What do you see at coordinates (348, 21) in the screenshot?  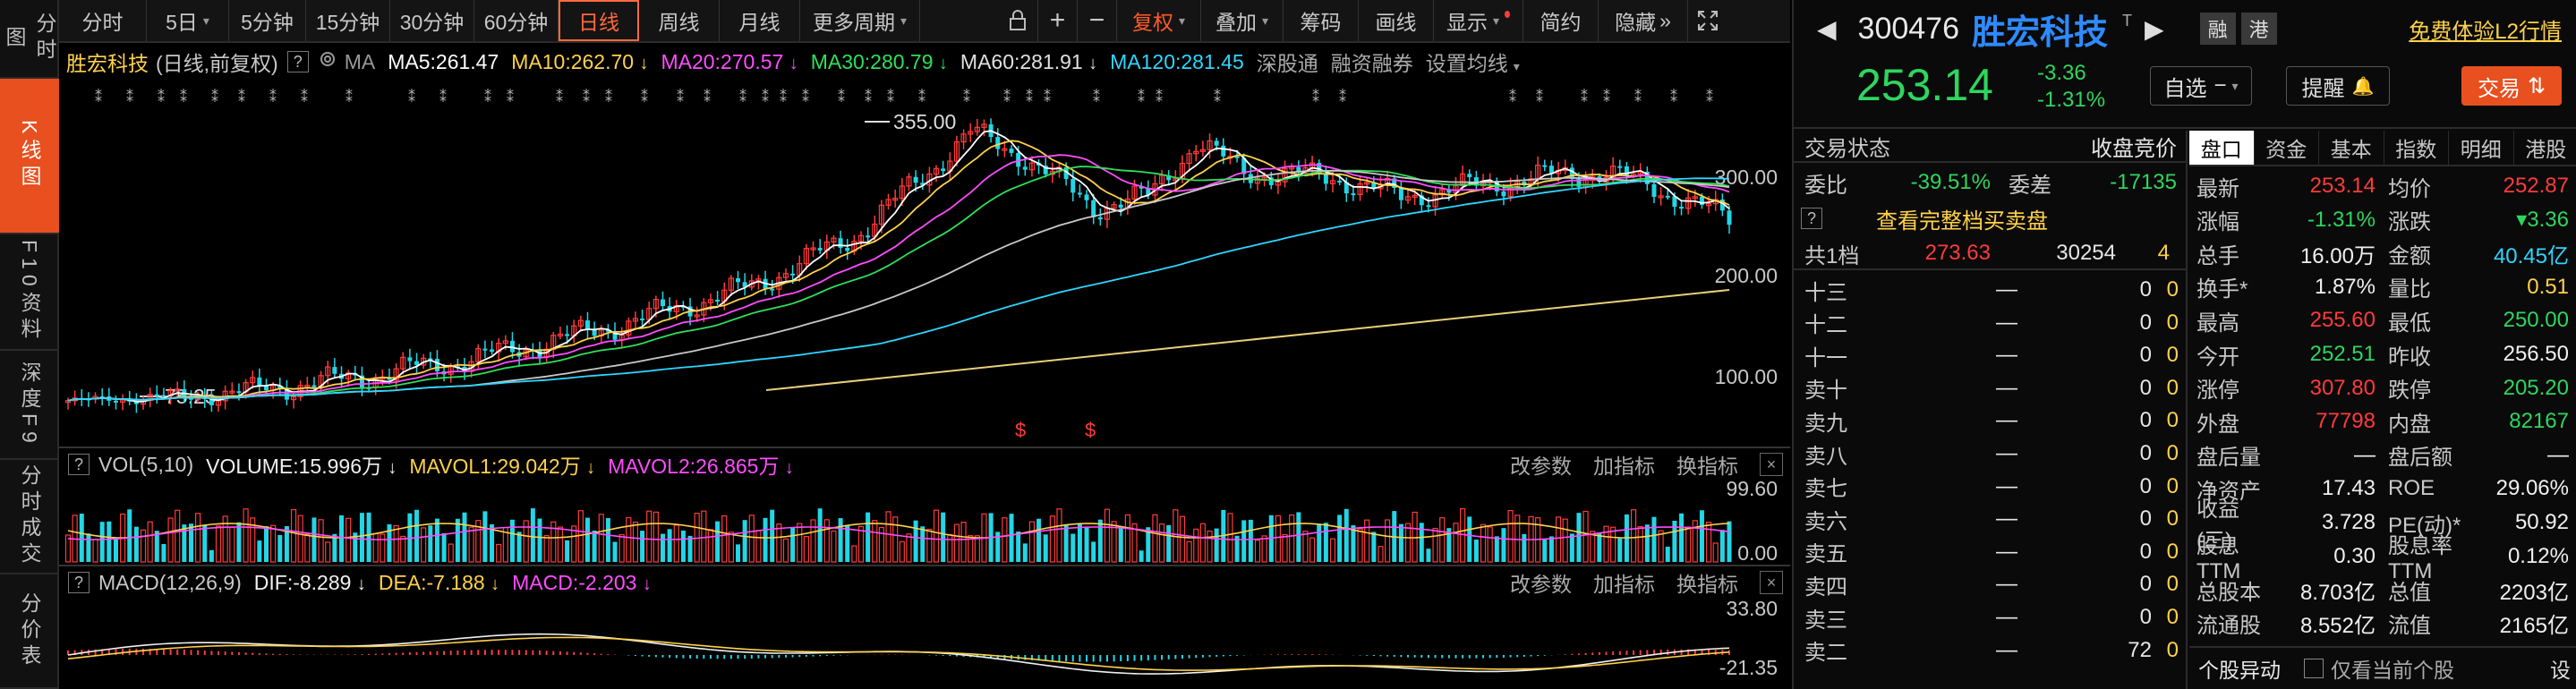 I see `period-15min: 15分钟` at bounding box center [348, 21].